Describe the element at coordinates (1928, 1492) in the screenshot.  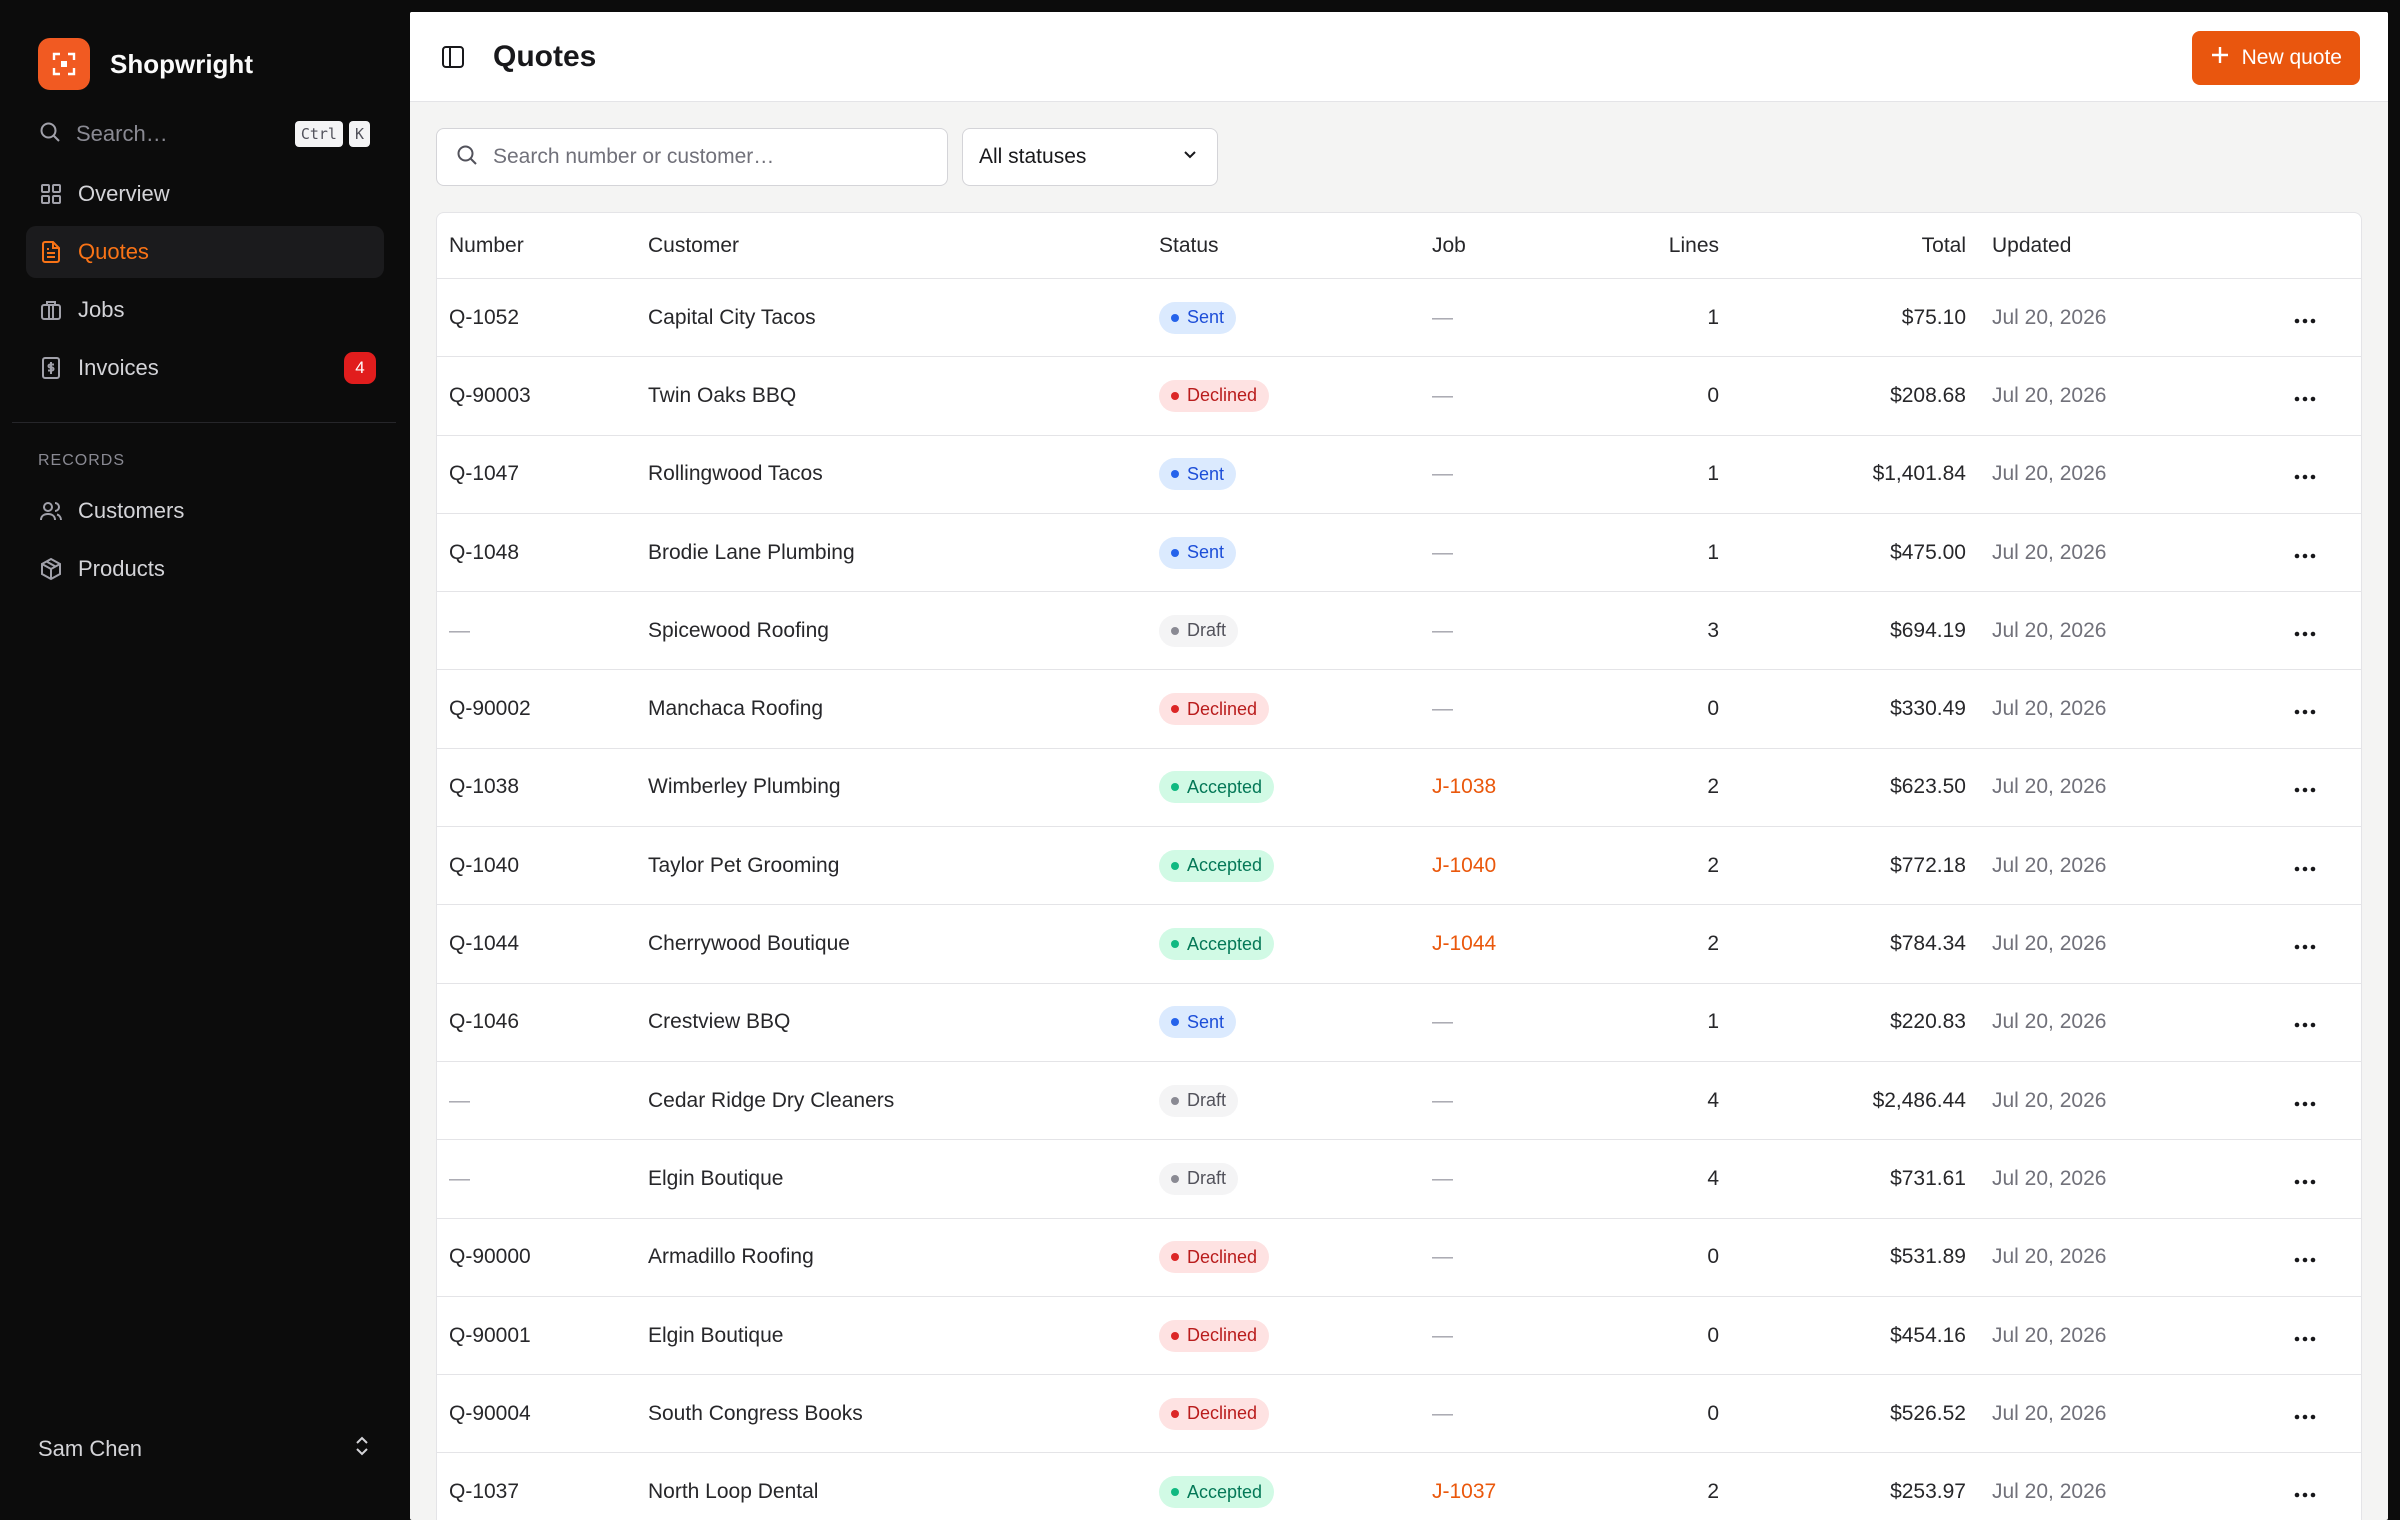
I see `quote-total: $253.97` at that location.